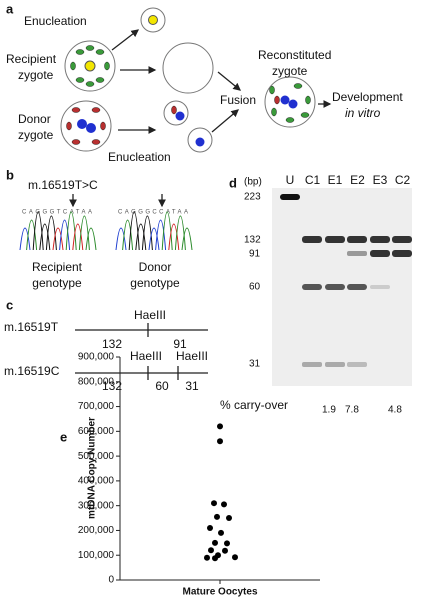 The width and height of the screenshot is (421, 599). I want to click on sequence: CAGGGCCATAA, so click(153, 213).